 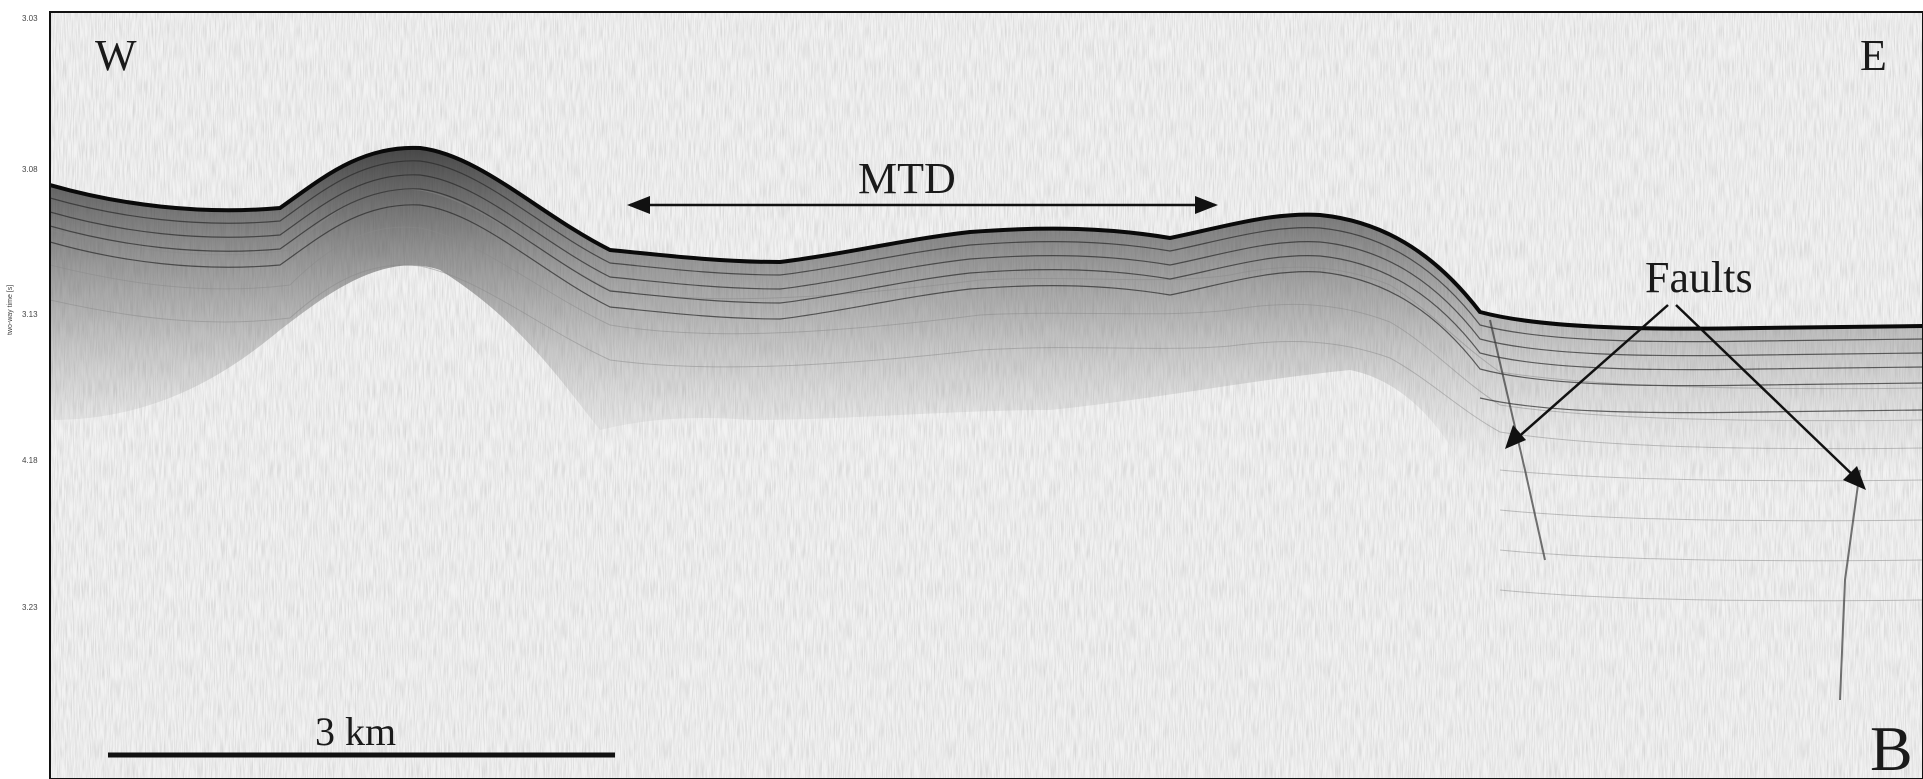 I want to click on faults-label: Faults, so click(x=1699, y=277).